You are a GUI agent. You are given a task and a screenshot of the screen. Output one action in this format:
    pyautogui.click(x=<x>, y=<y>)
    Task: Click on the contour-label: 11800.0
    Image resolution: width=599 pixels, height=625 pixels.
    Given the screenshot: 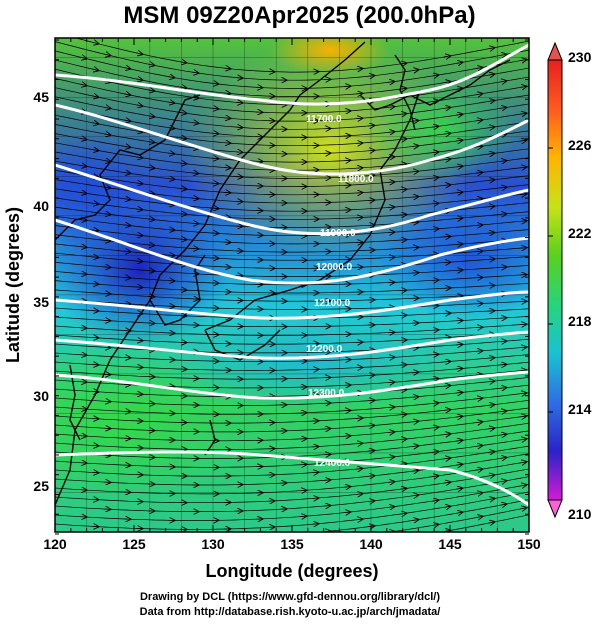 What is the action you would take?
    pyautogui.click(x=356, y=179)
    